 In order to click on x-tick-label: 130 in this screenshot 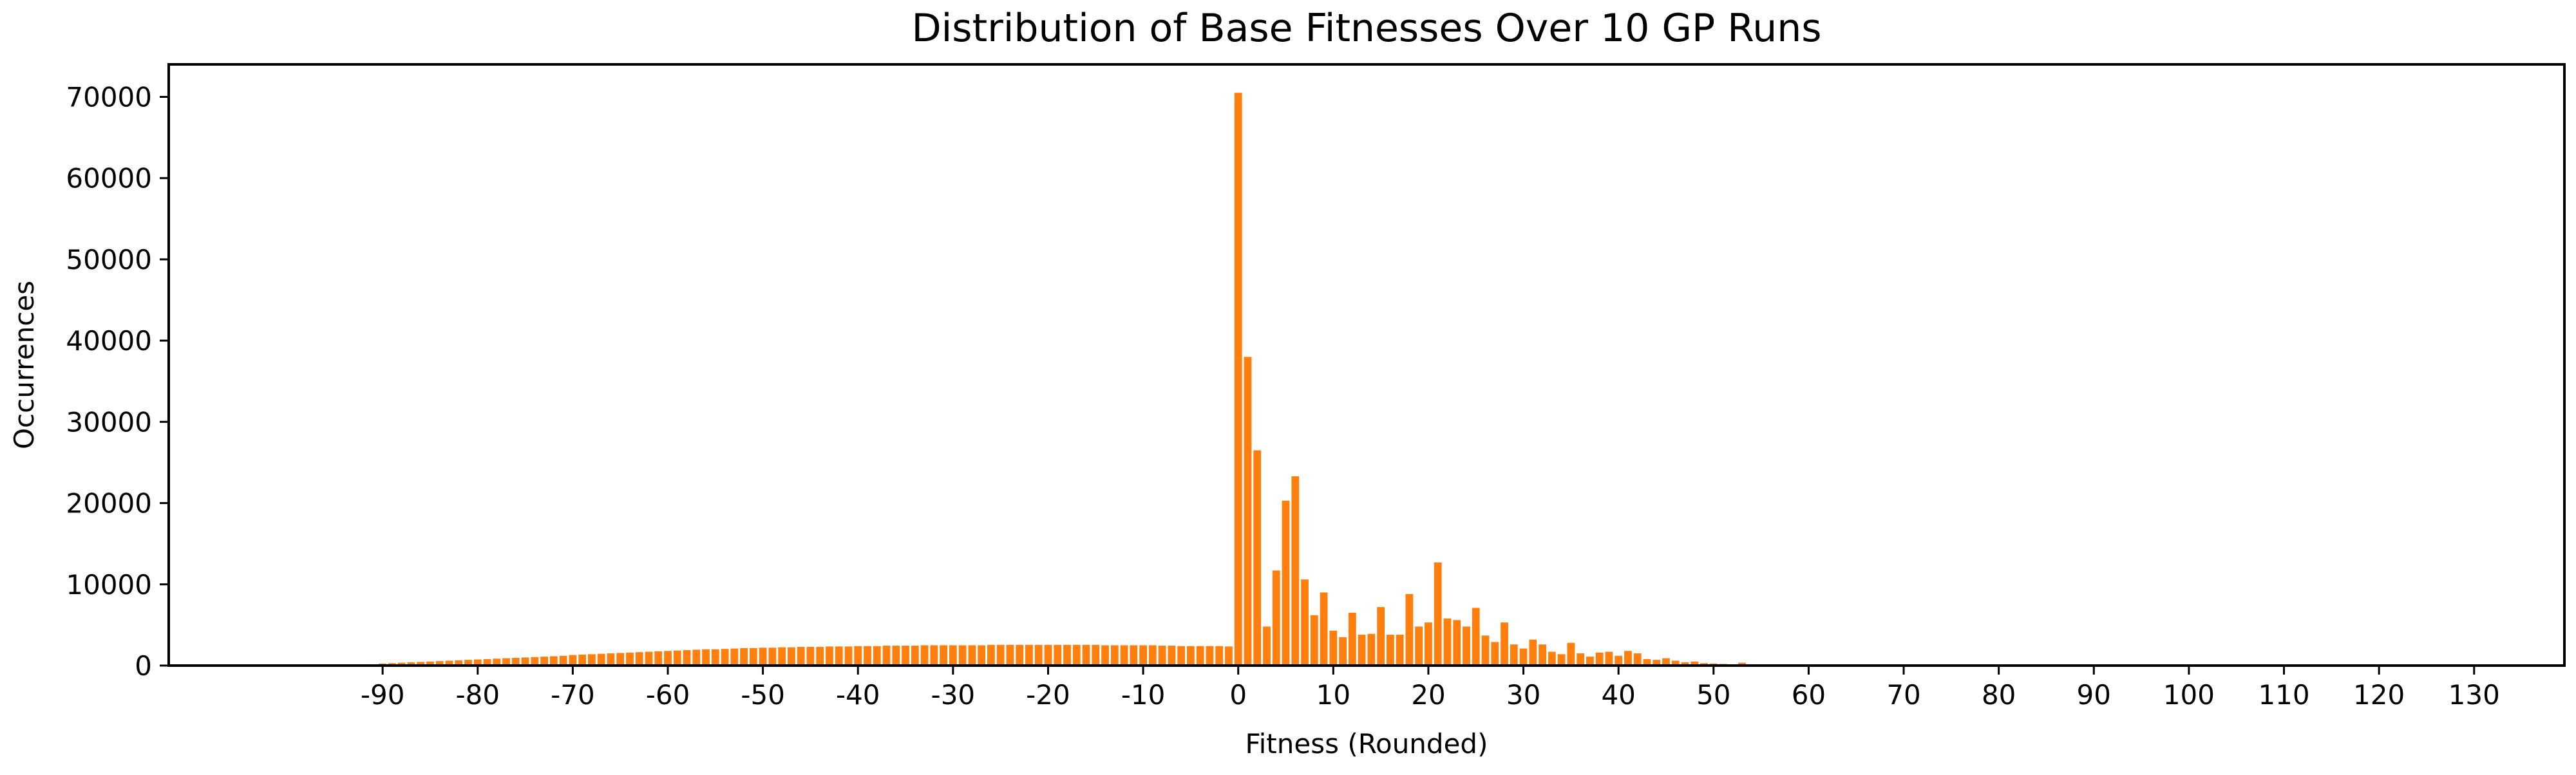, I will do `click(2474, 695)`.